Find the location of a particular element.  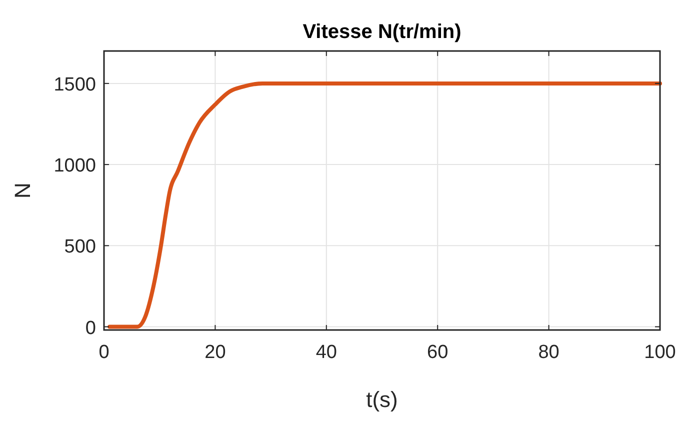

chart-title: Vitesse N(tr/min) is located at coordinates (382, 32).